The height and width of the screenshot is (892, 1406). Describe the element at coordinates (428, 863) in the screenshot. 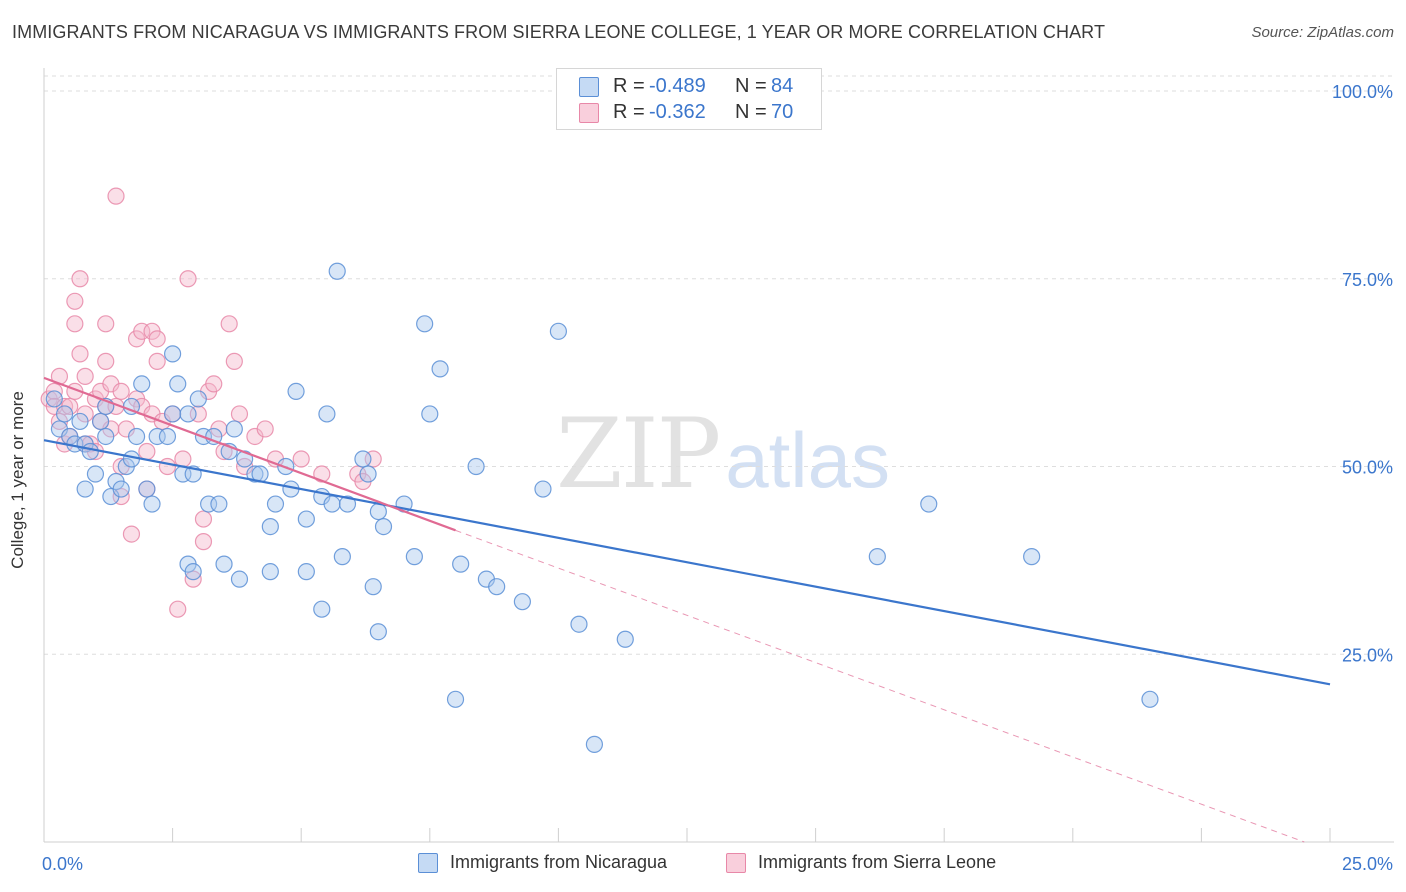

I see `bottom-legend-swatch-nicaragua` at that location.